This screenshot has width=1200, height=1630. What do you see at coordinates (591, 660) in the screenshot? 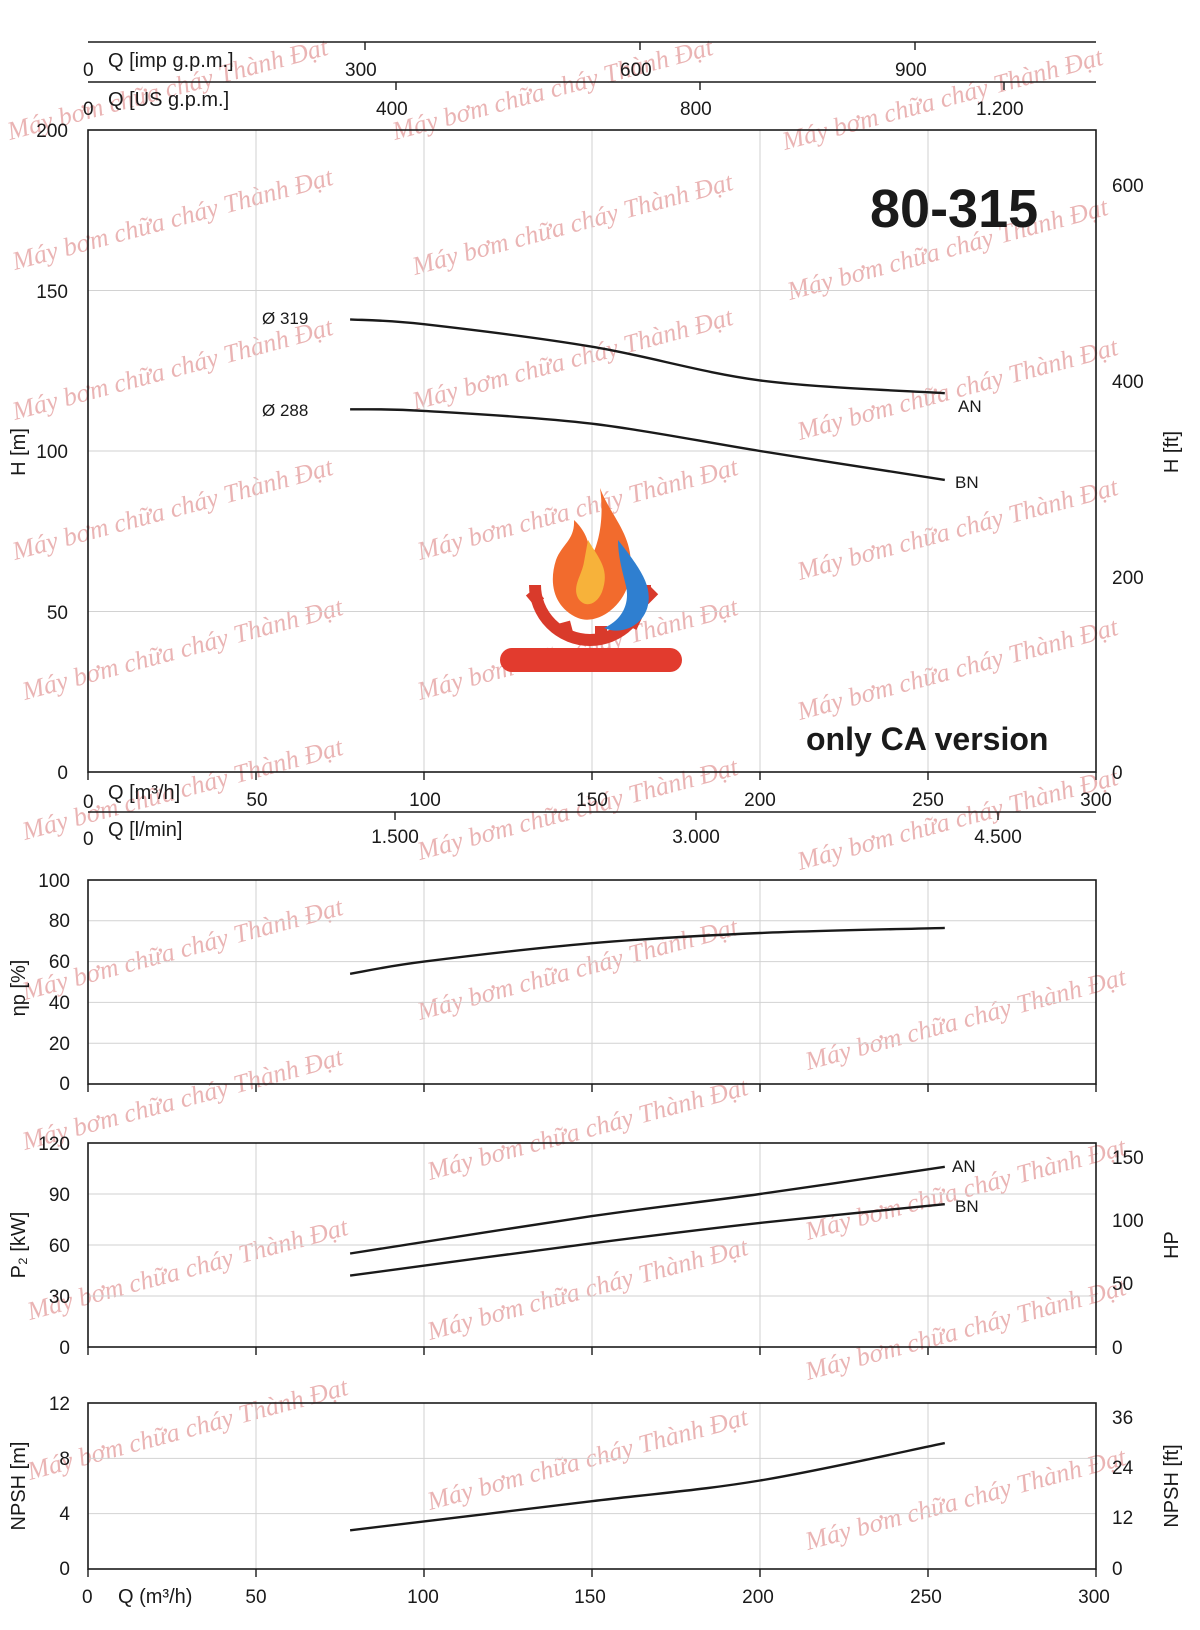
I see `logo-banner` at bounding box center [591, 660].